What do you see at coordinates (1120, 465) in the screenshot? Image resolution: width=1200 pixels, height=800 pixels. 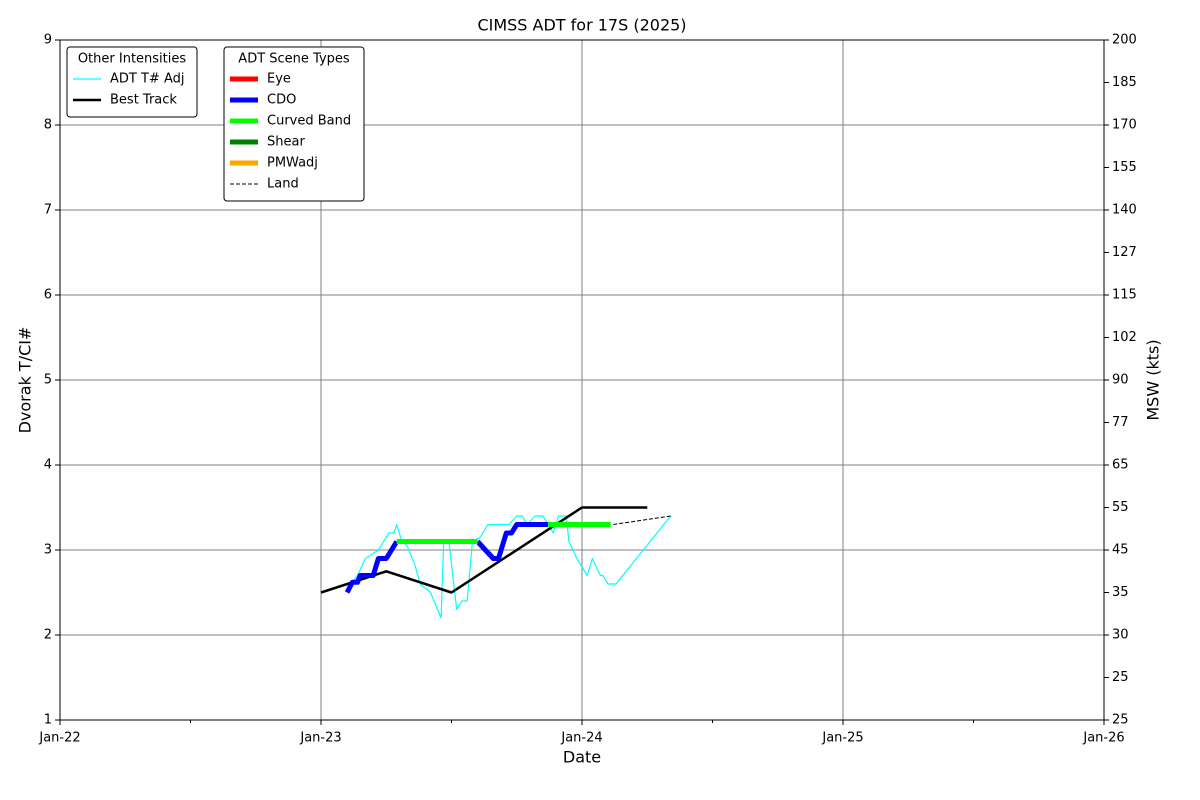 I see `y2-tick-label: 65` at bounding box center [1120, 465].